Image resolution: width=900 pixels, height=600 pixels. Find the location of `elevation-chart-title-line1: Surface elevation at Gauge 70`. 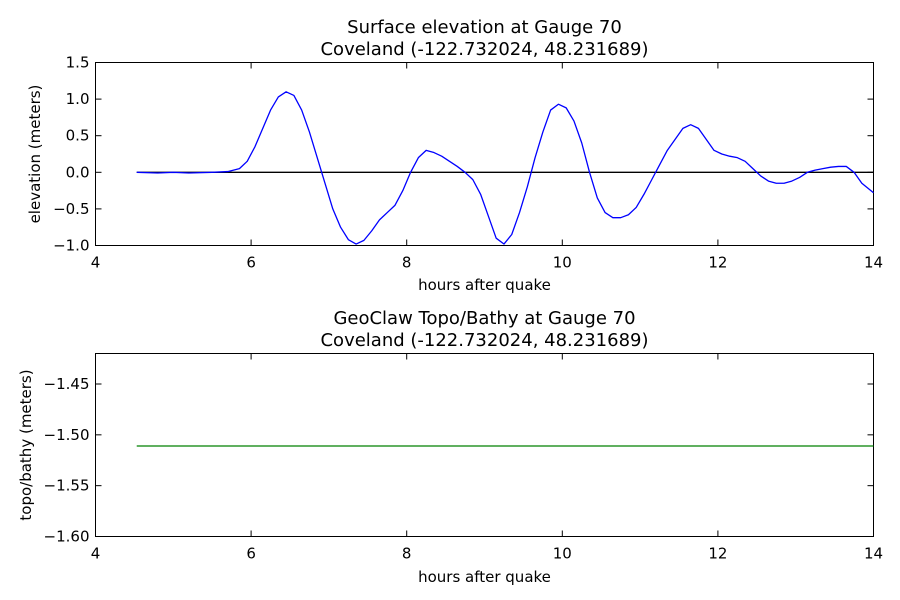

elevation-chart-title-line1: Surface elevation at Gauge 70 is located at coordinates (484, 27).